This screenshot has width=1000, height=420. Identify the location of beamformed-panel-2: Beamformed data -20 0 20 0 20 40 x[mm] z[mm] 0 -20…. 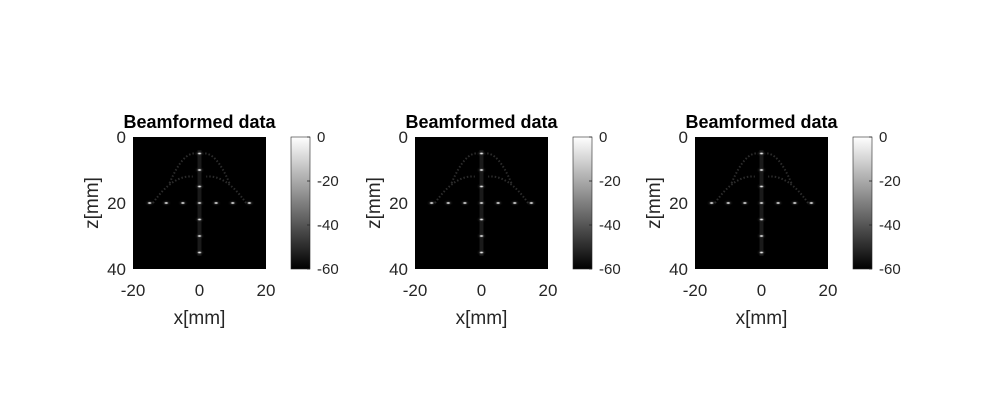
(492, 220).